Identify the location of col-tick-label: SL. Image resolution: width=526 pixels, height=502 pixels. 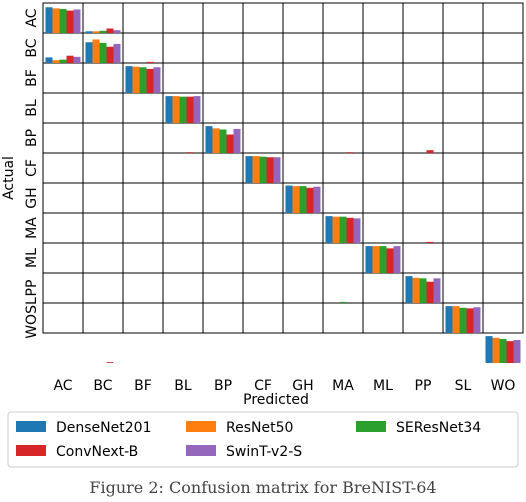
(463, 386).